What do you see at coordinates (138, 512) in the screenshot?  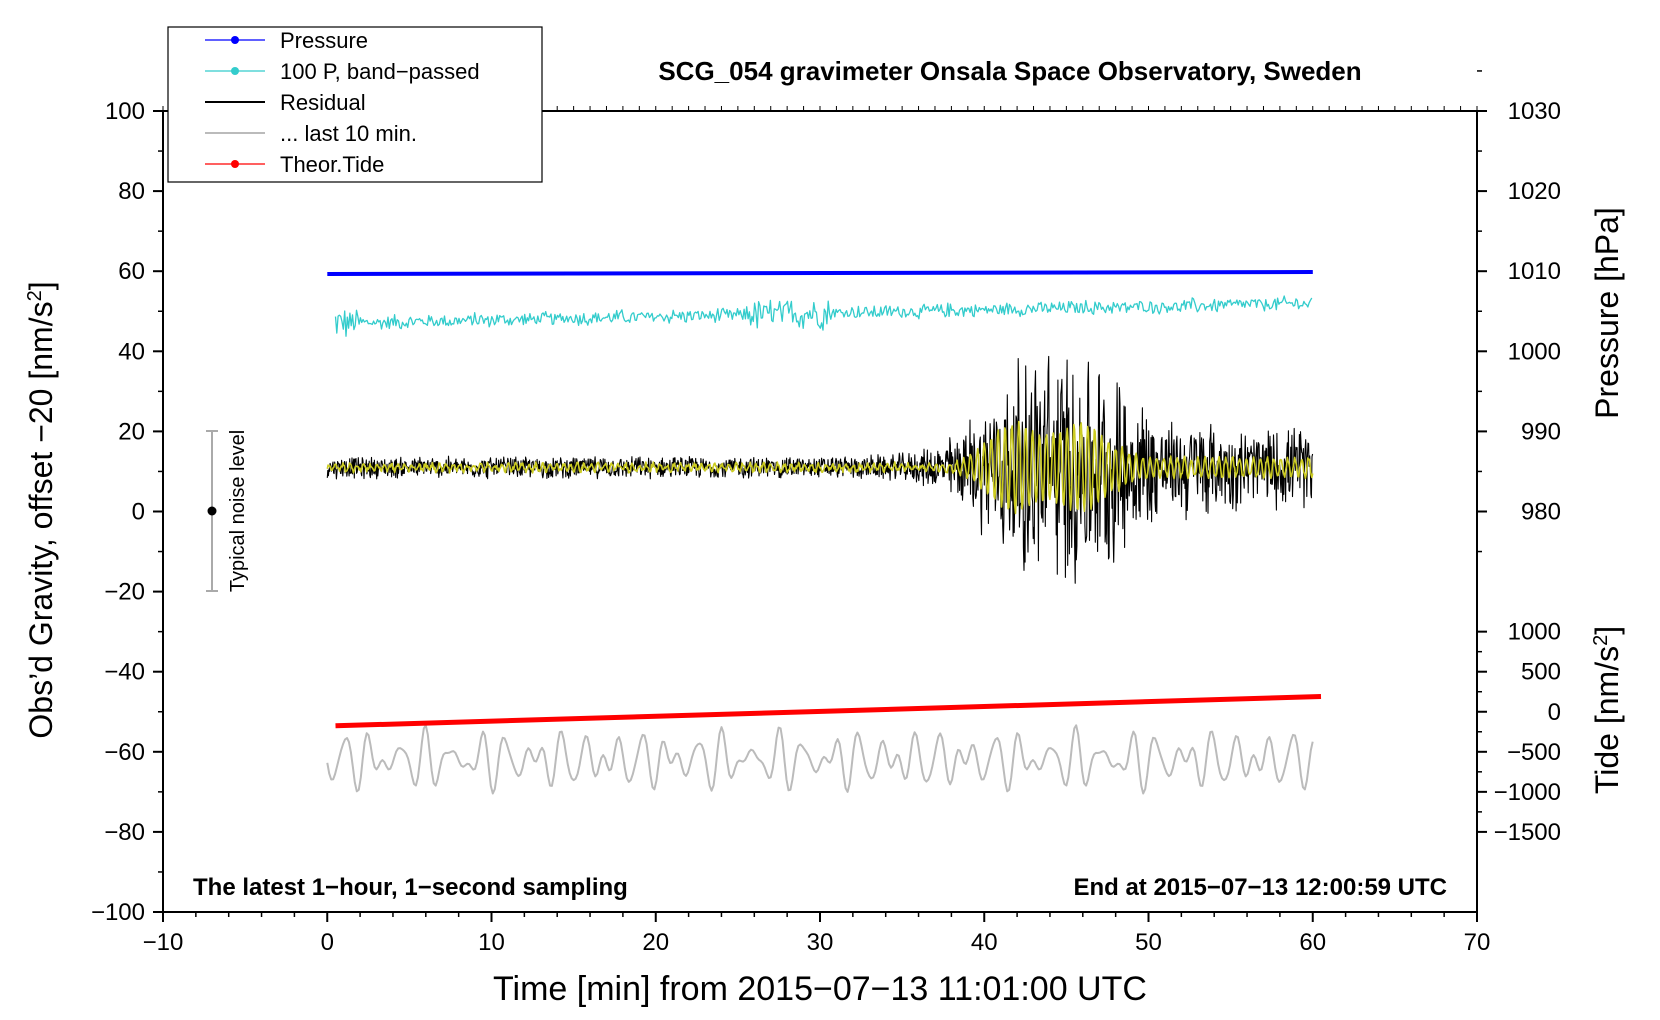 I see `y-tick-label: 0` at bounding box center [138, 512].